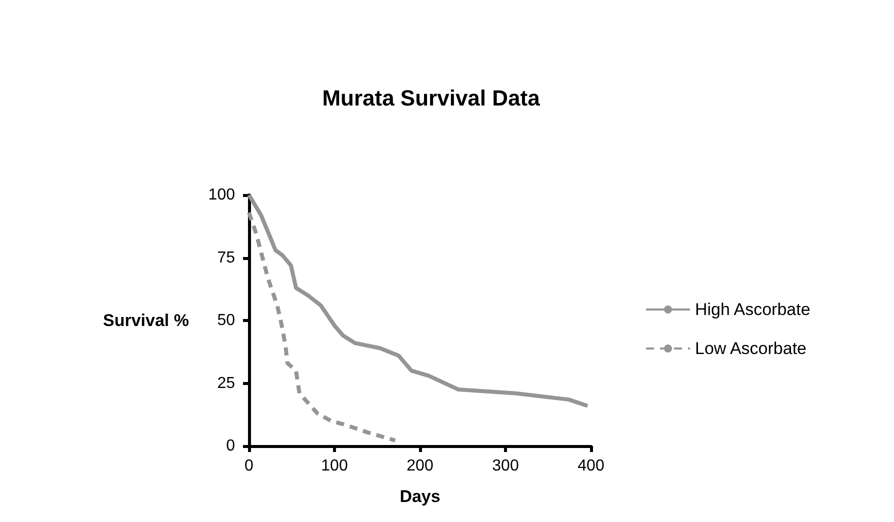 The image size is (894, 522). I want to click on x-tick-label: 100, so click(334, 466).